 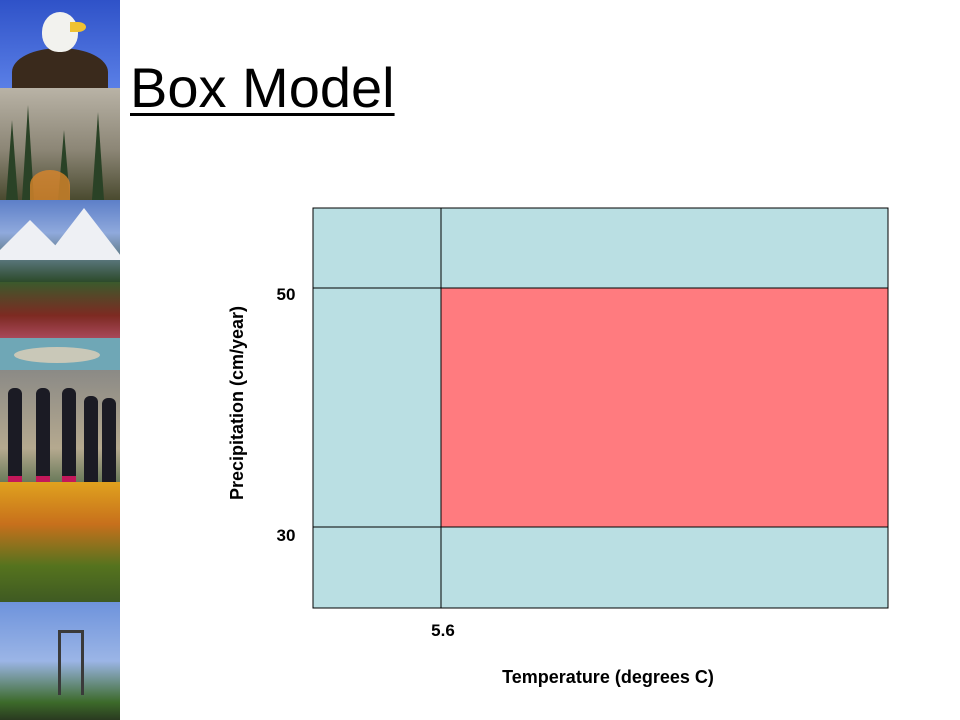 What do you see at coordinates (286, 294) in the screenshot?
I see `y-tick-upper: 50` at bounding box center [286, 294].